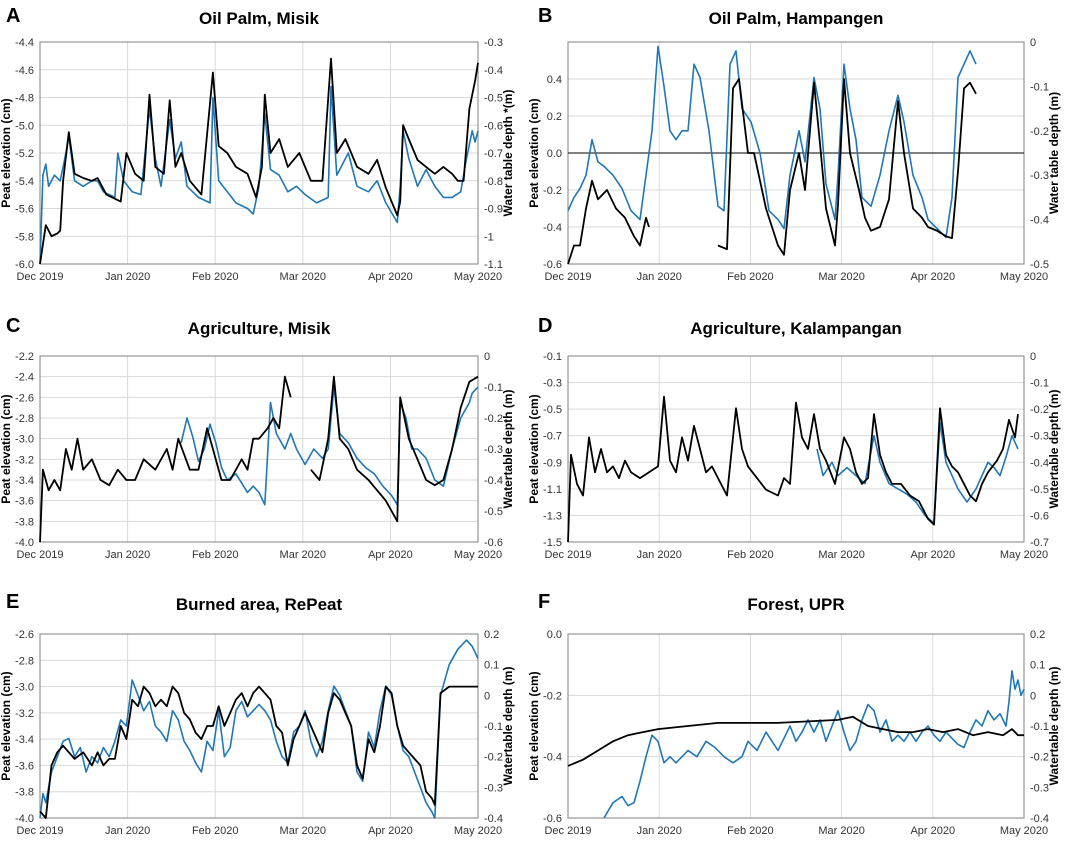 Image resolution: width=1078 pixels, height=844 pixels. Describe the element at coordinates (552, 696) in the screenshot. I see `y-tick-label: -0.2` at that location.